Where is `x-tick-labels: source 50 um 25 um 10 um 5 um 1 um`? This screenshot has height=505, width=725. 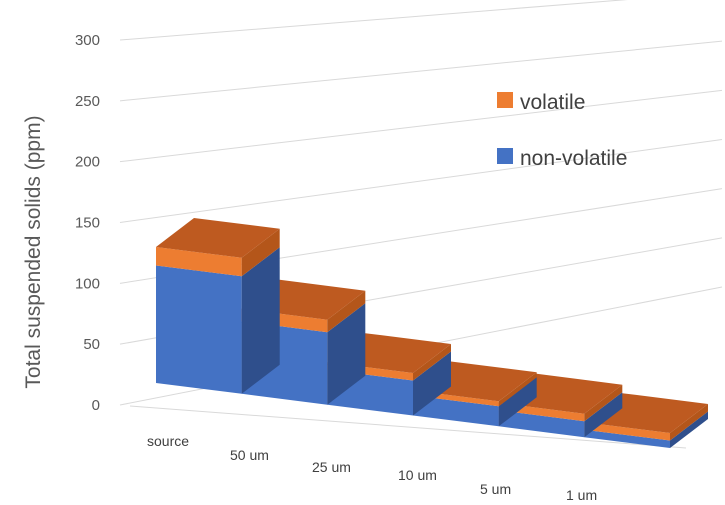
x-tick-labels: source 50 um 25 um 10 um 5 um 1 um is located at coordinates (372, 468).